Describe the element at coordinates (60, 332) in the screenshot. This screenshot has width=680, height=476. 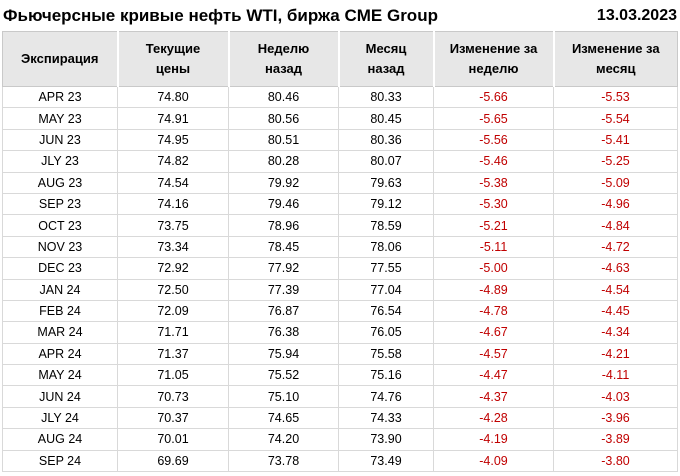
I see `expiration-cell: MAR 24` at that location.